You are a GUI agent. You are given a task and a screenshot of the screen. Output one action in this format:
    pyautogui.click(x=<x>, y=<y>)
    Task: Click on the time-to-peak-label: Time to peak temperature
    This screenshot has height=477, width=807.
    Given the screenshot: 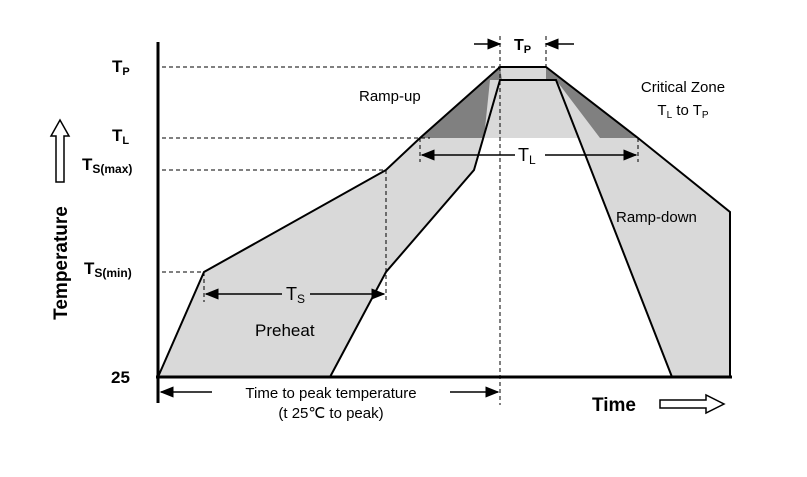 What is the action you would take?
    pyautogui.click(x=330, y=393)
    